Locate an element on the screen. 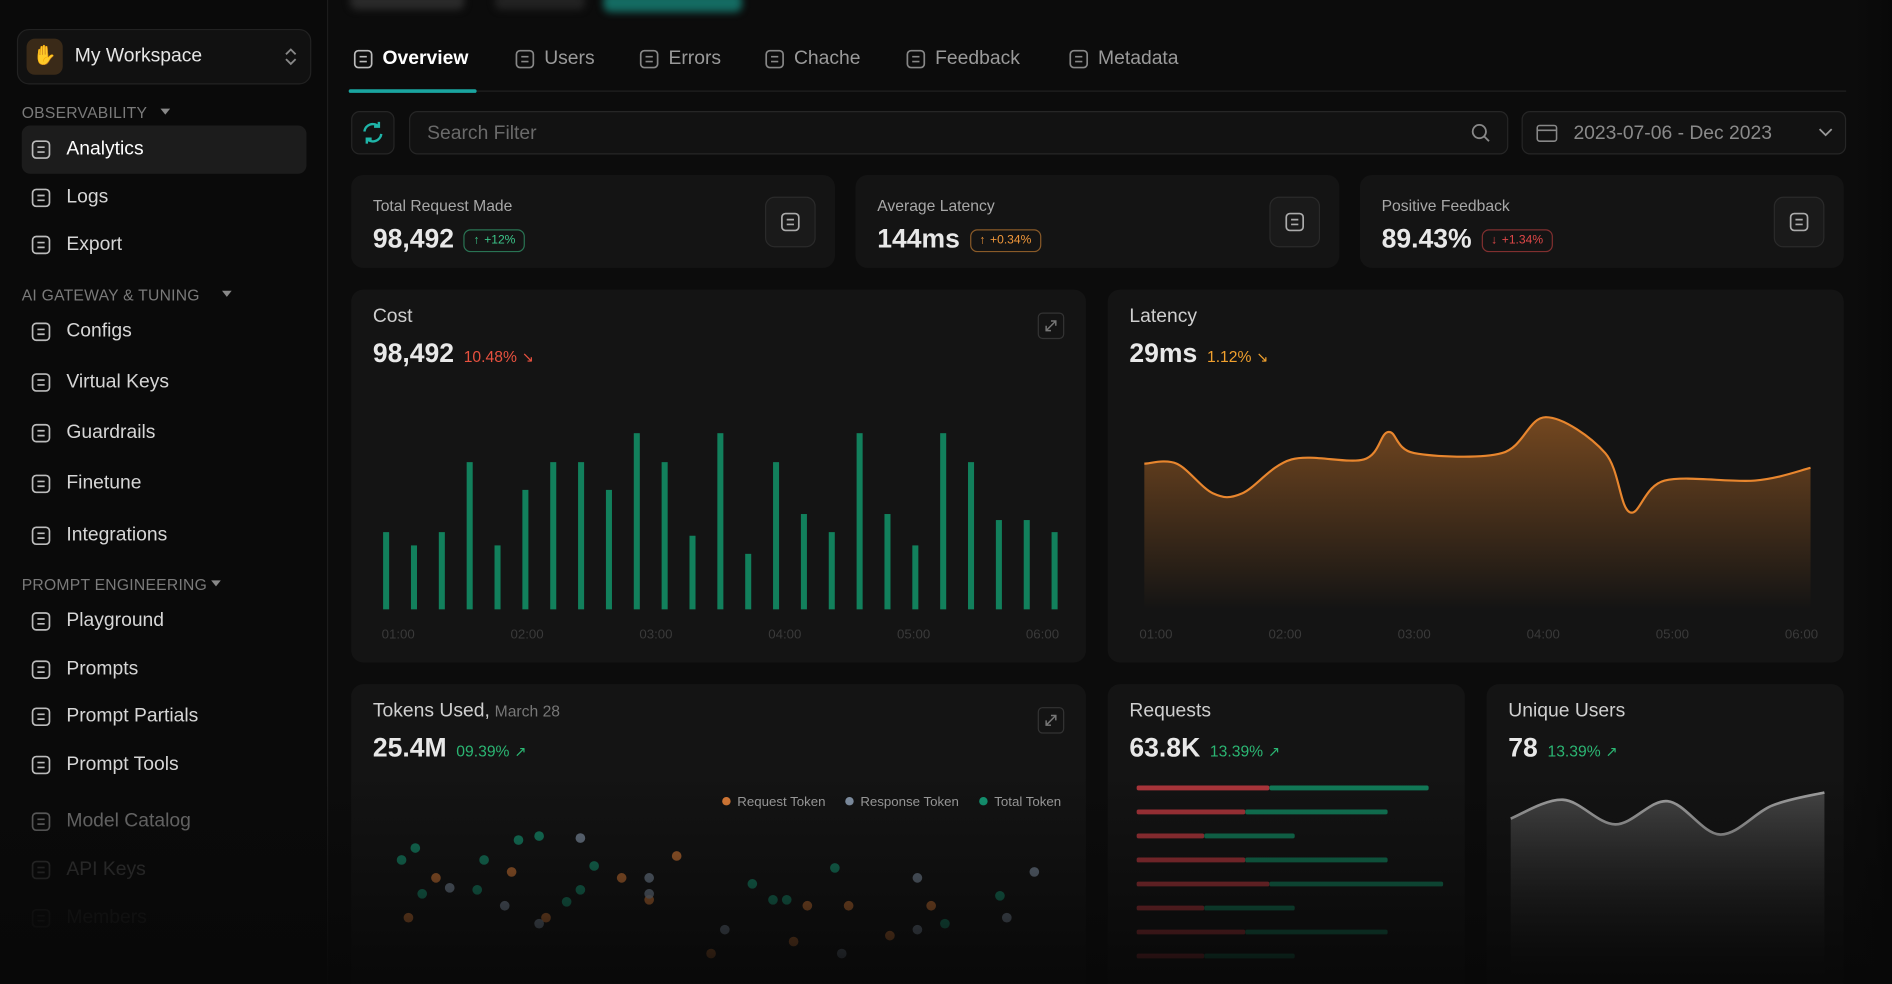  x-tick-label: 02:00 is located at coordinates (1284, 633).